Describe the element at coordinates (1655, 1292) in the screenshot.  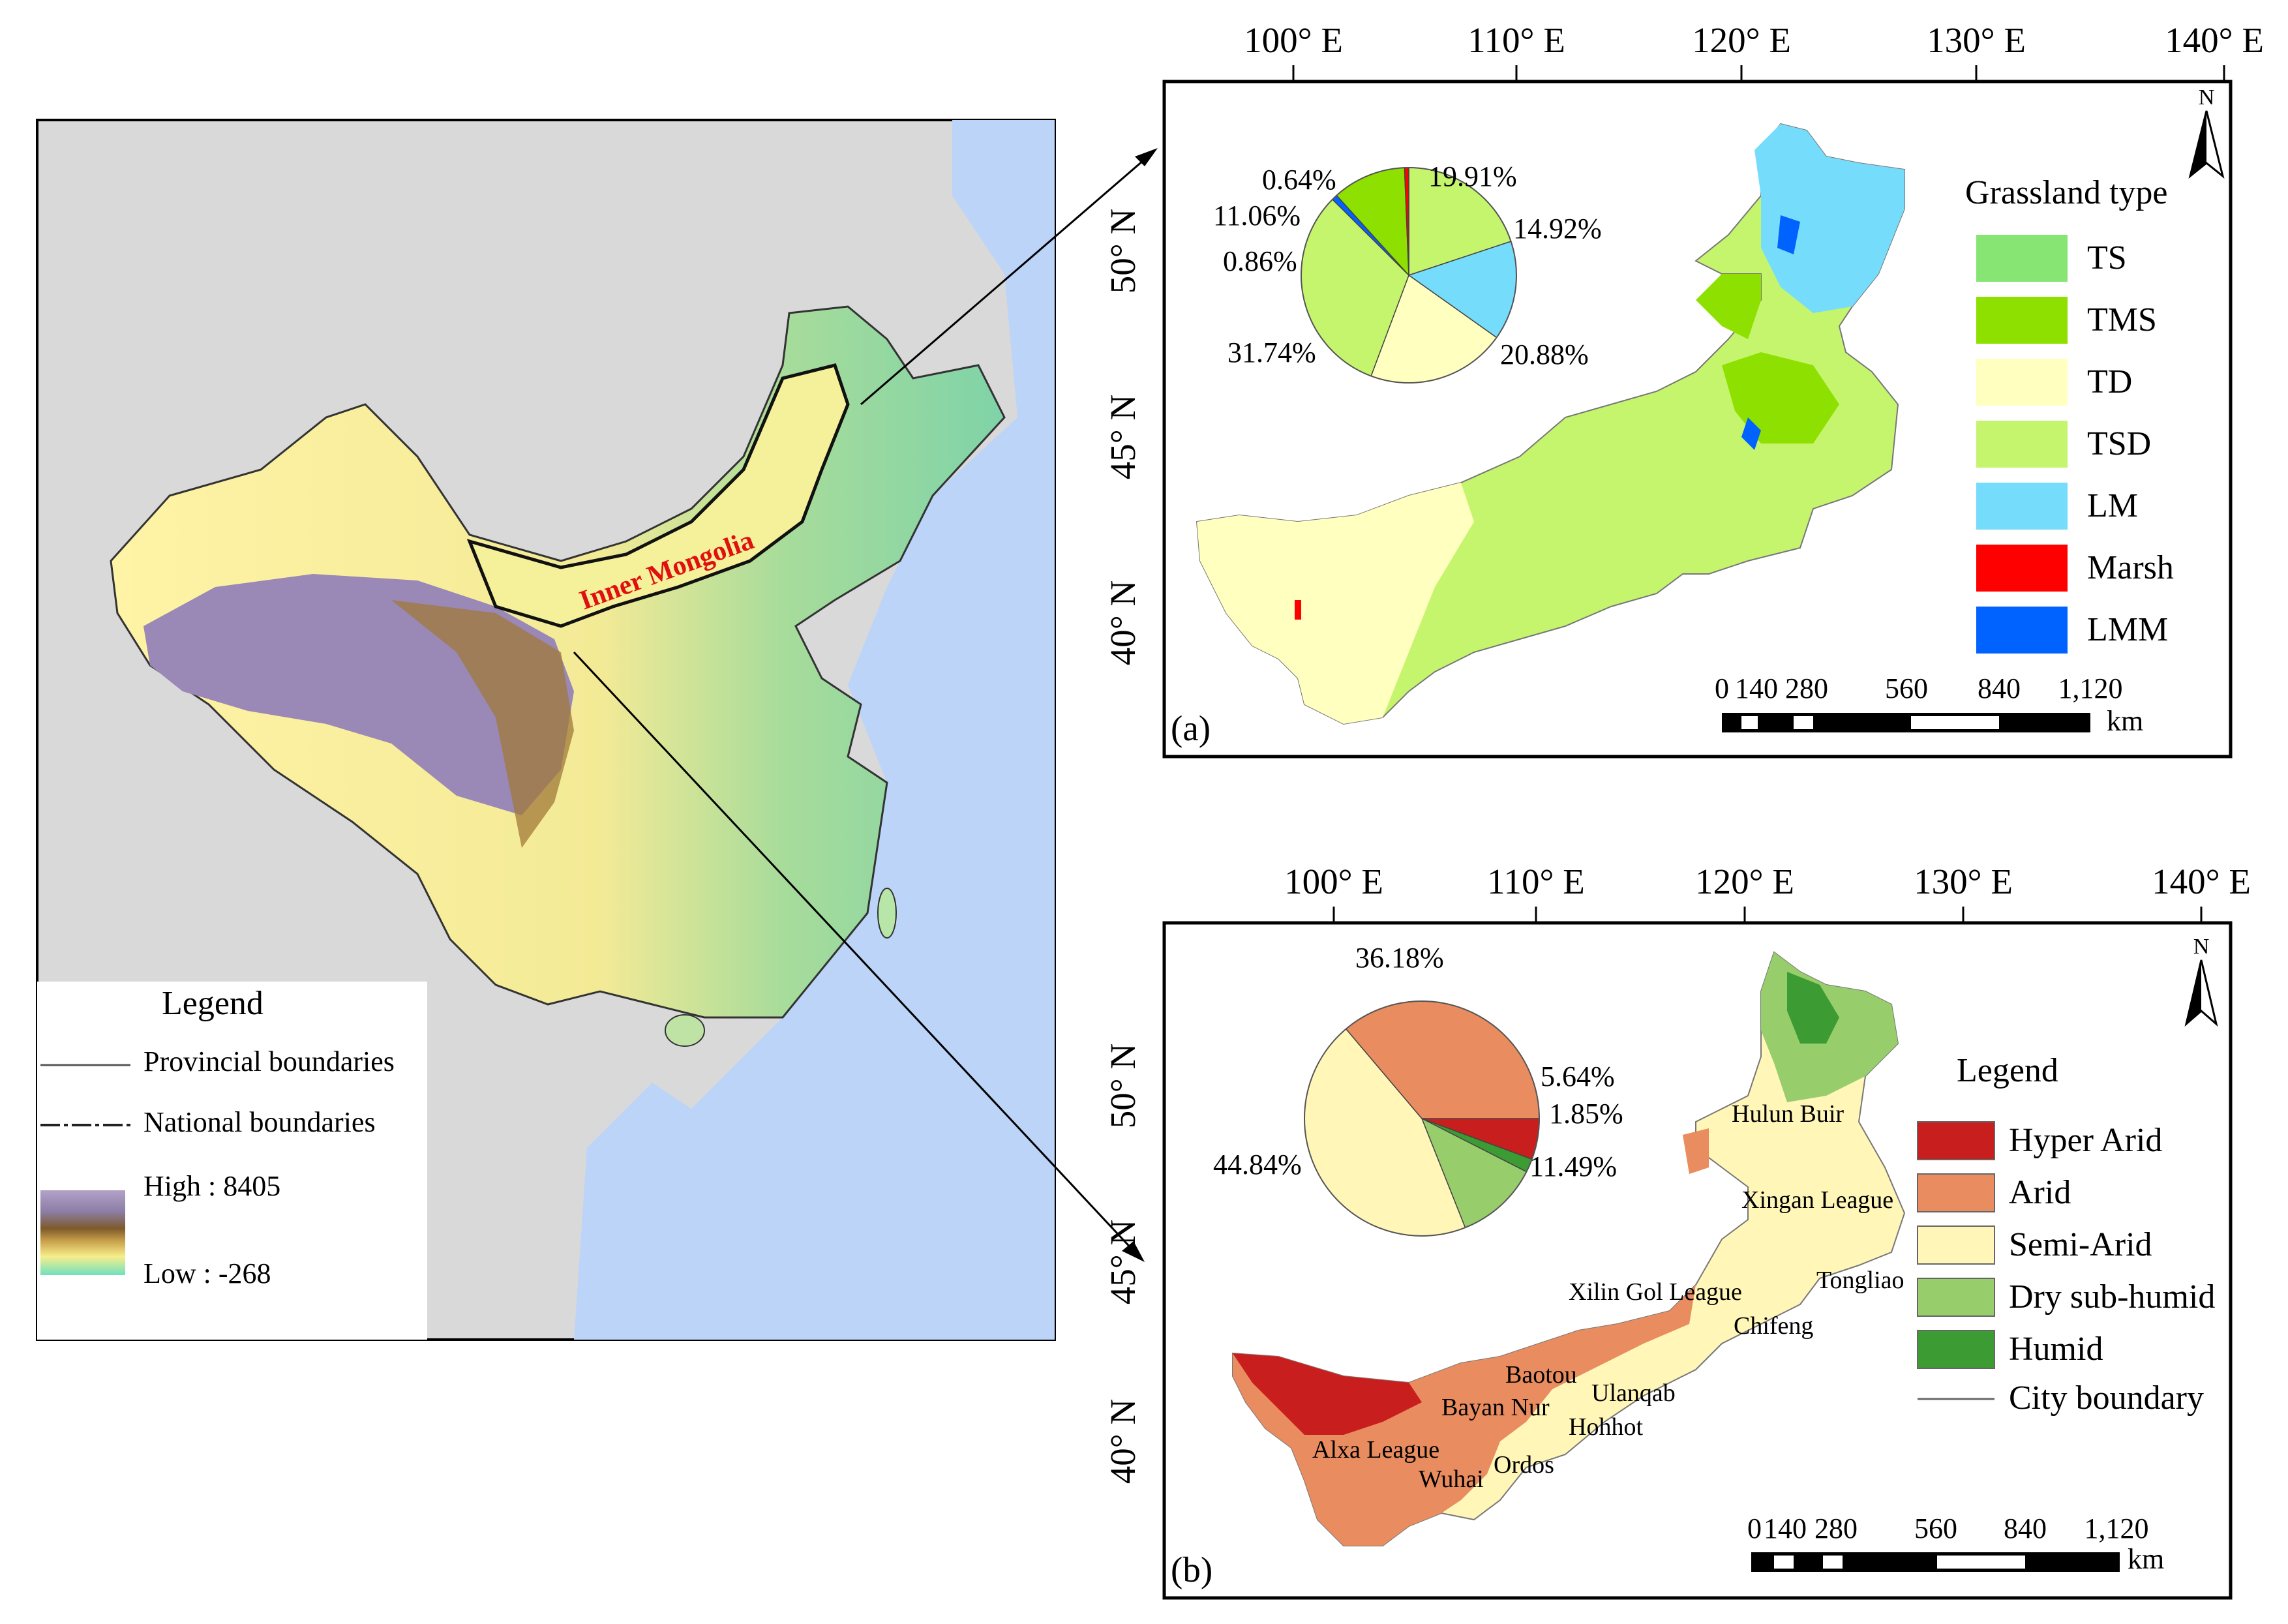
I see `city-label-xilin-gol-league: Xilin Gol League` at that location.